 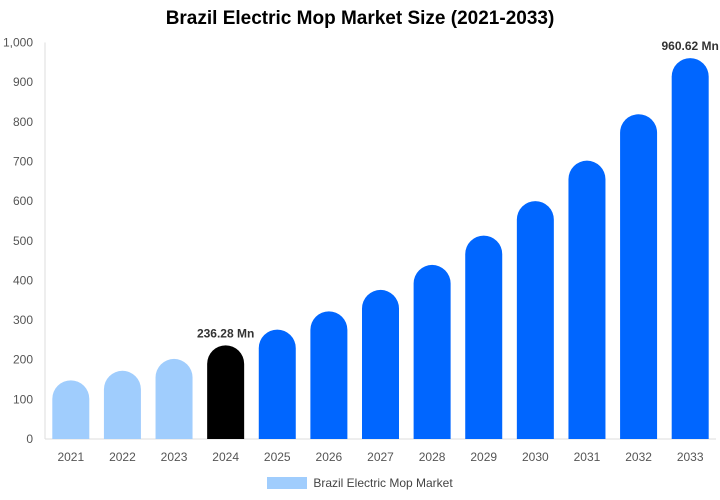 I want to click on x-tick-label: 2022, so click(x=122, y=457).